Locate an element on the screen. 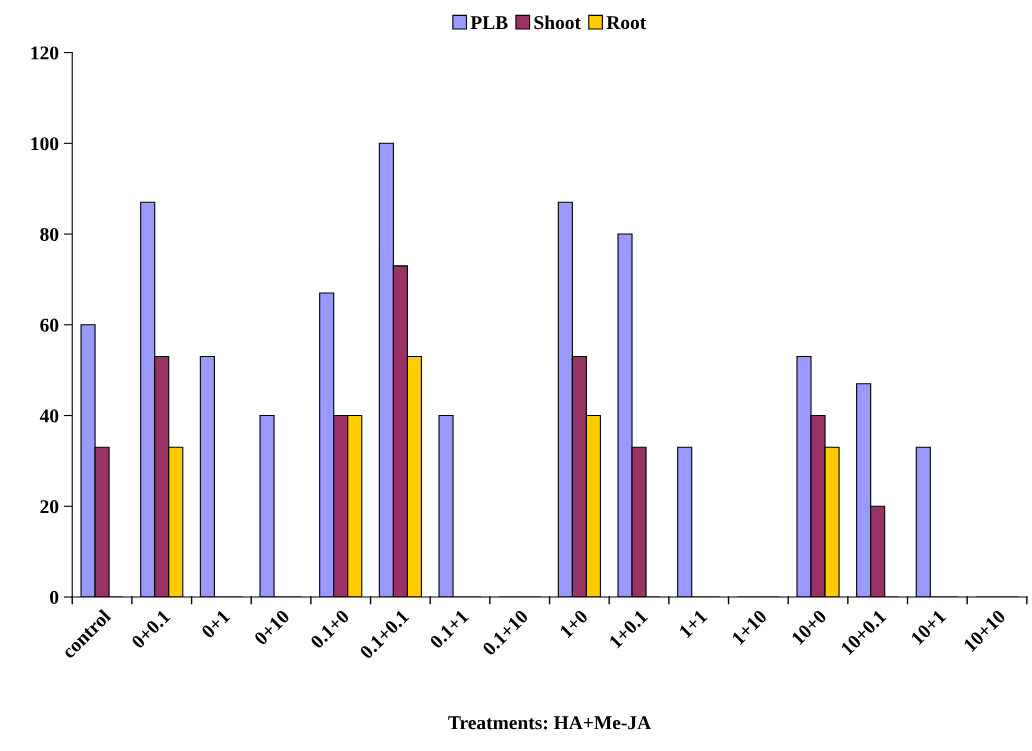 The height and width of the screenshot is (751, 1032). y-tick-label: 100 is located at coordinates (45, 144).